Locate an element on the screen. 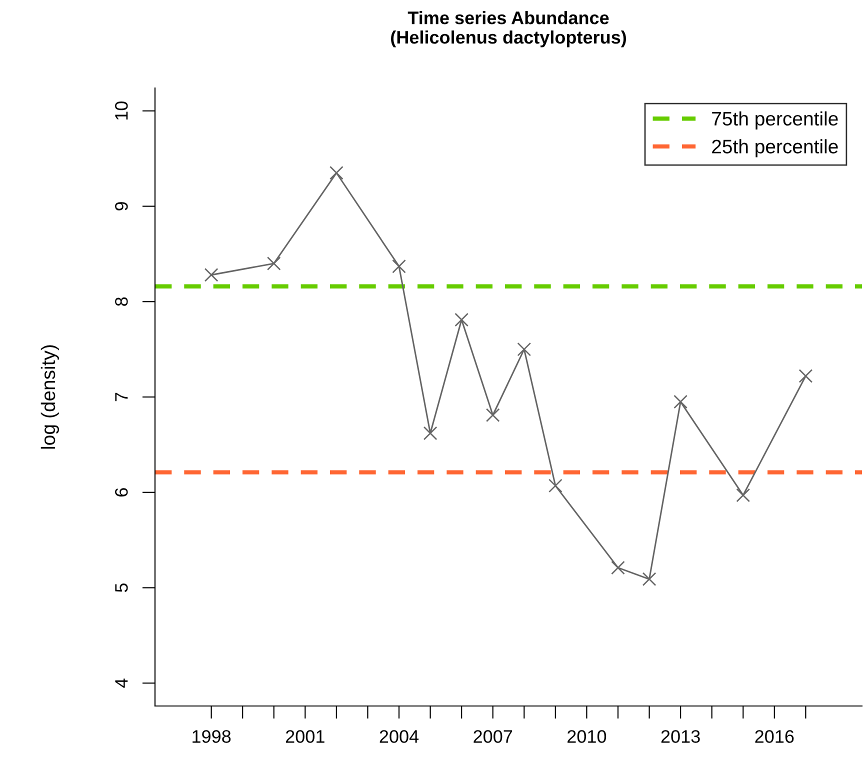 The image size is (863, 763). legend-label: 75th percentile is located at coordinates (775, 120).